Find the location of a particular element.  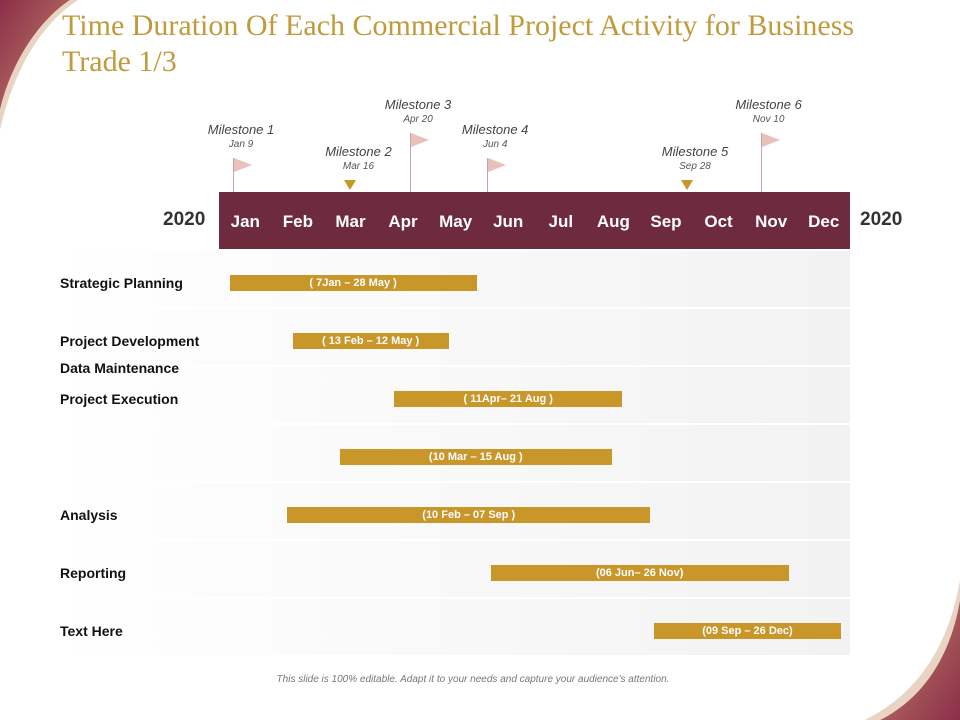

month-label-jan: Jan is located at coordinates (245, 221).